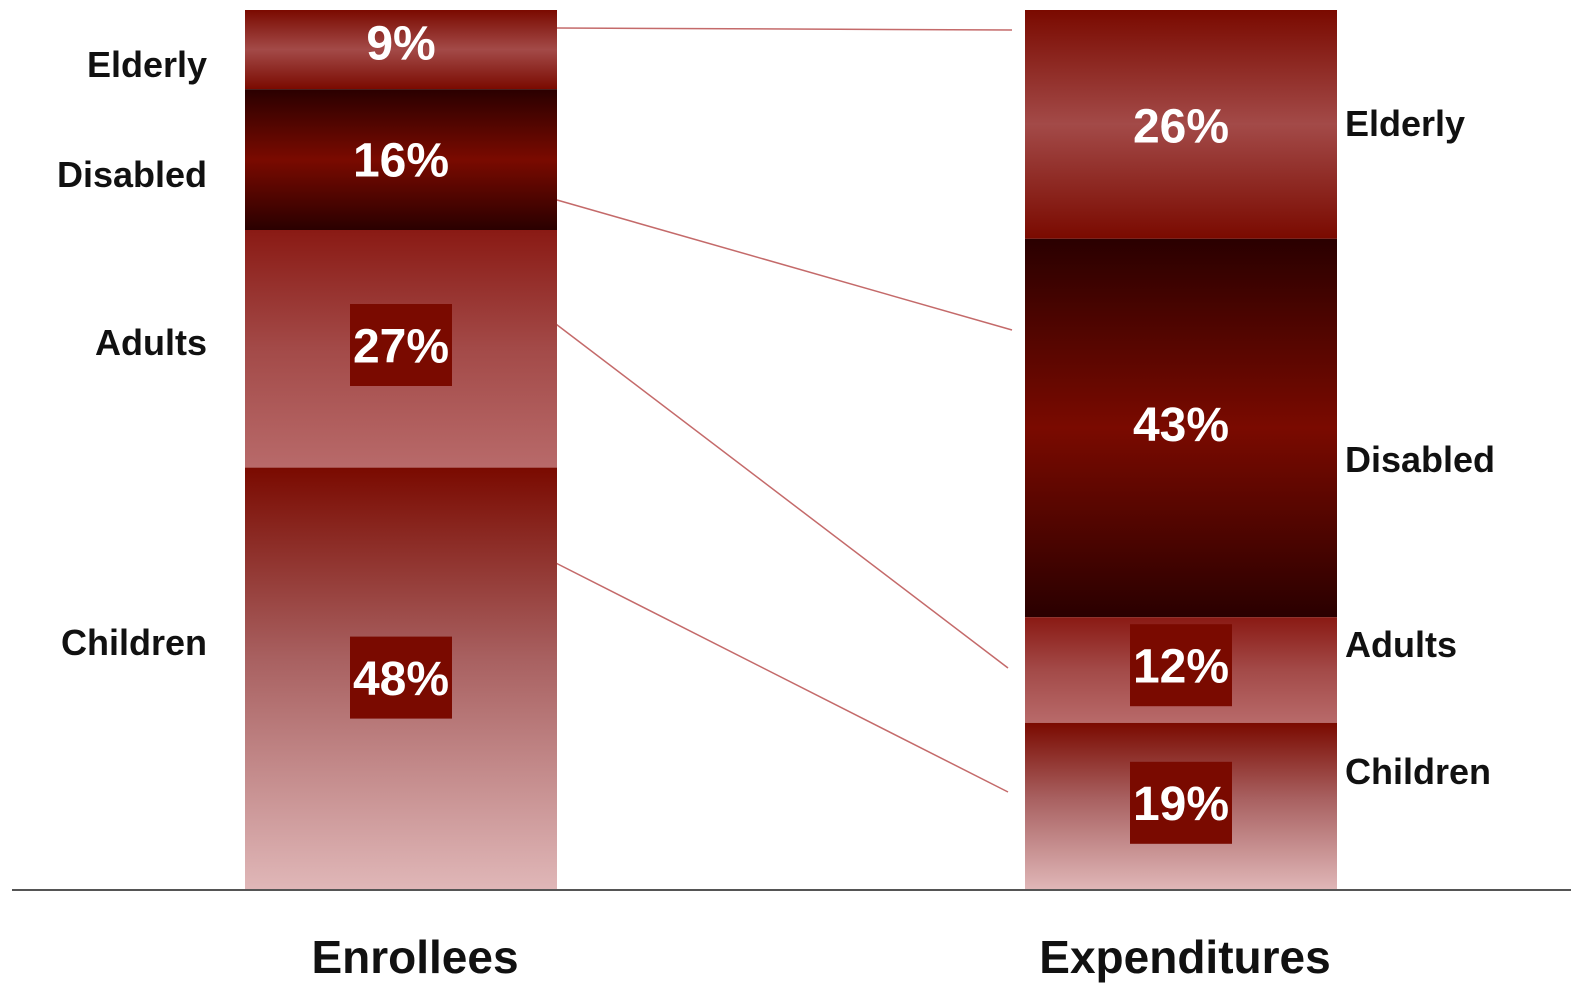 This screenshot has width=1583, height=992. What do you see at coordinates (784, 29) in the screenshot?
I see `connector-elderly` at bounding box center [784, 29].